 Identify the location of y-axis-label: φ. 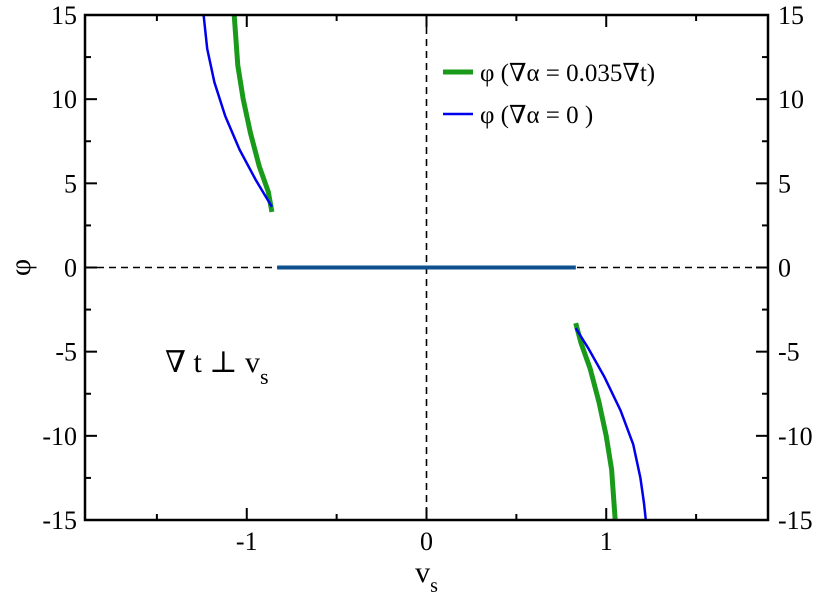
(20, 267).